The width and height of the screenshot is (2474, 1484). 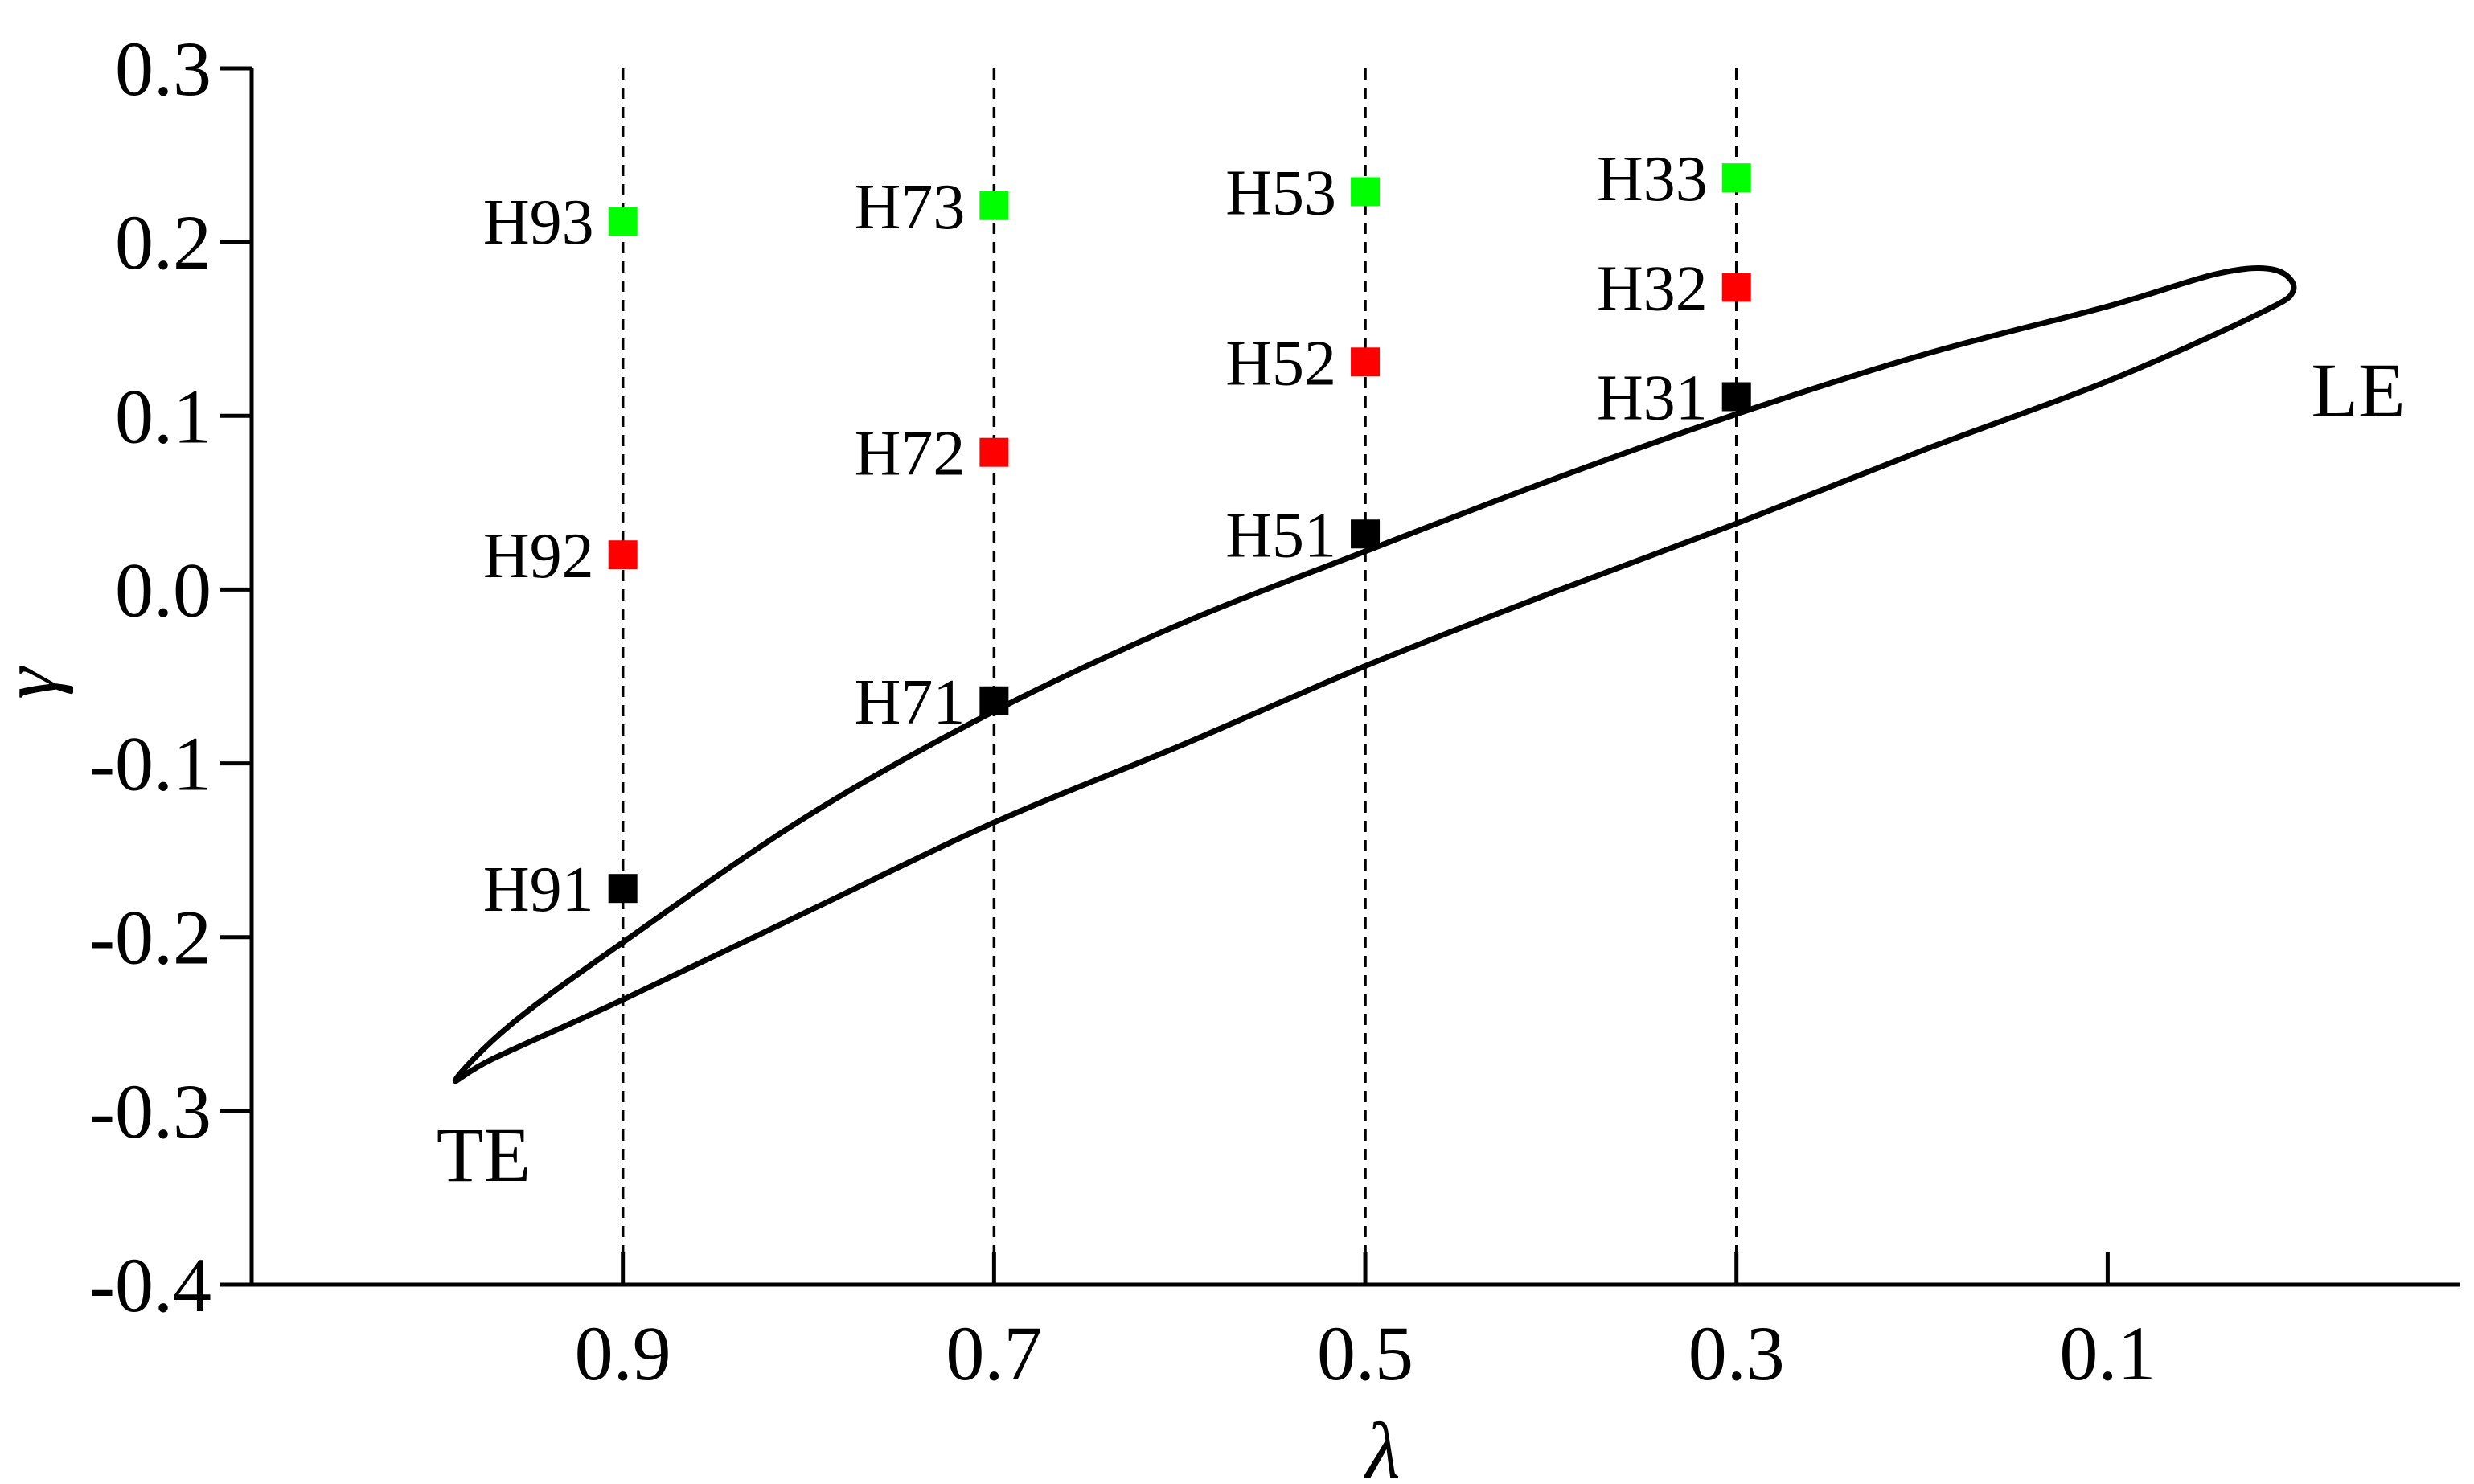 What do you see at coordinates (1652, 399) in the screenshot?
I see `data-point-label: H31` at bounding box center [1652, 399].